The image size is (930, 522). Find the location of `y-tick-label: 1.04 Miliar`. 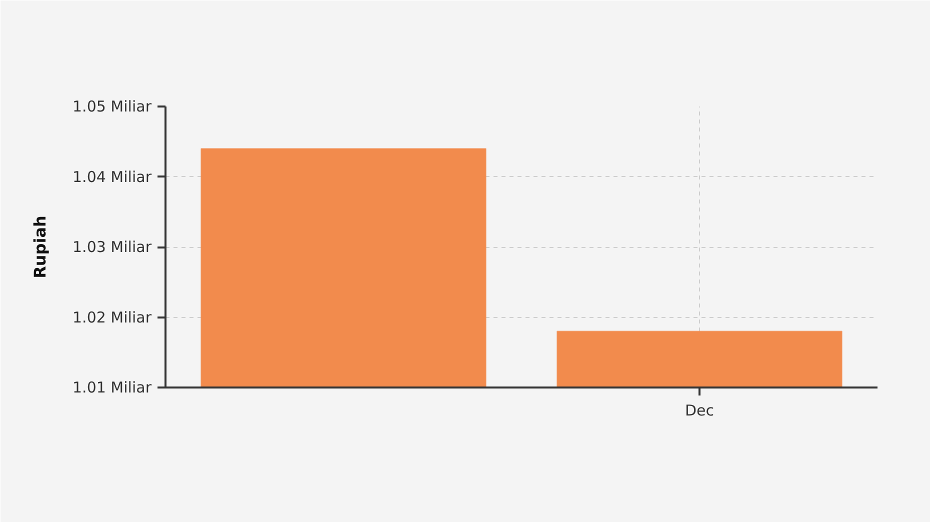

y-tick-label: 1.04 Miliar is located at coordinates (112, 177).